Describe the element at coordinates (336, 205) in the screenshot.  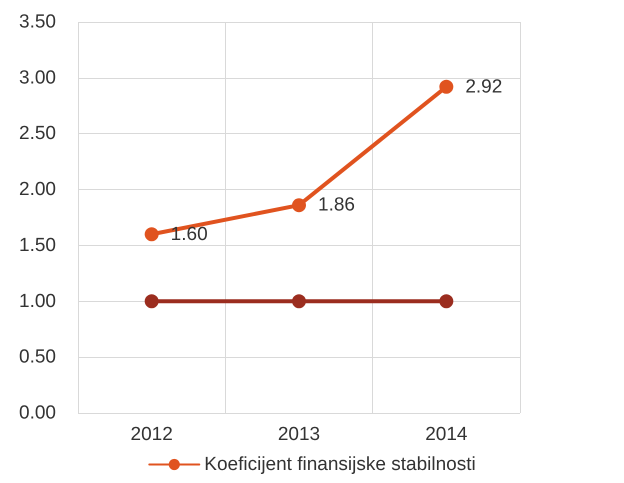
I see `data-label: 1.86` at that location.